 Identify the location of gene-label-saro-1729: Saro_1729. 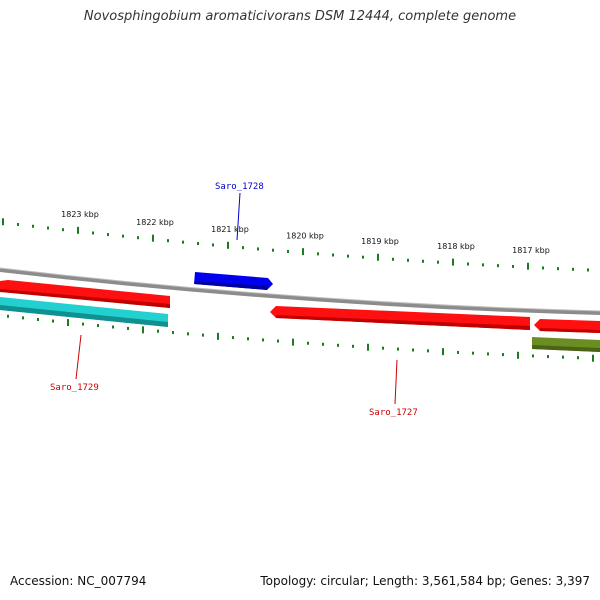
(74, 388).